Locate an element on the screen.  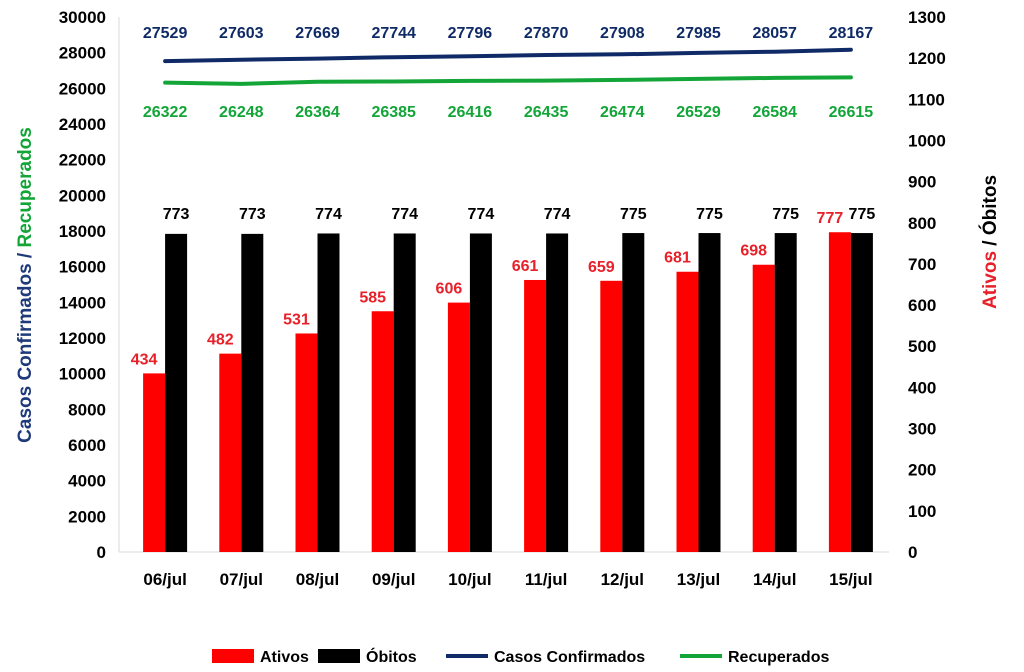
left-axis-tick-label: 28000 is located at coordinates (82, 53).